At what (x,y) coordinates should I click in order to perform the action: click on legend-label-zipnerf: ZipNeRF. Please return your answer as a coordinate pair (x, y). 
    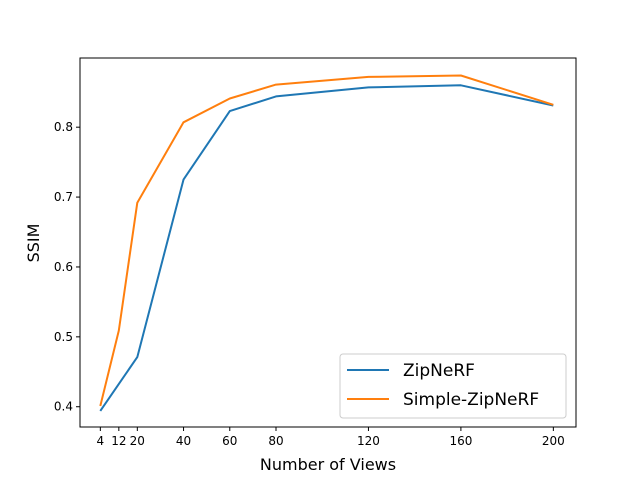
    Looking at the image, I should click on (439, 371).